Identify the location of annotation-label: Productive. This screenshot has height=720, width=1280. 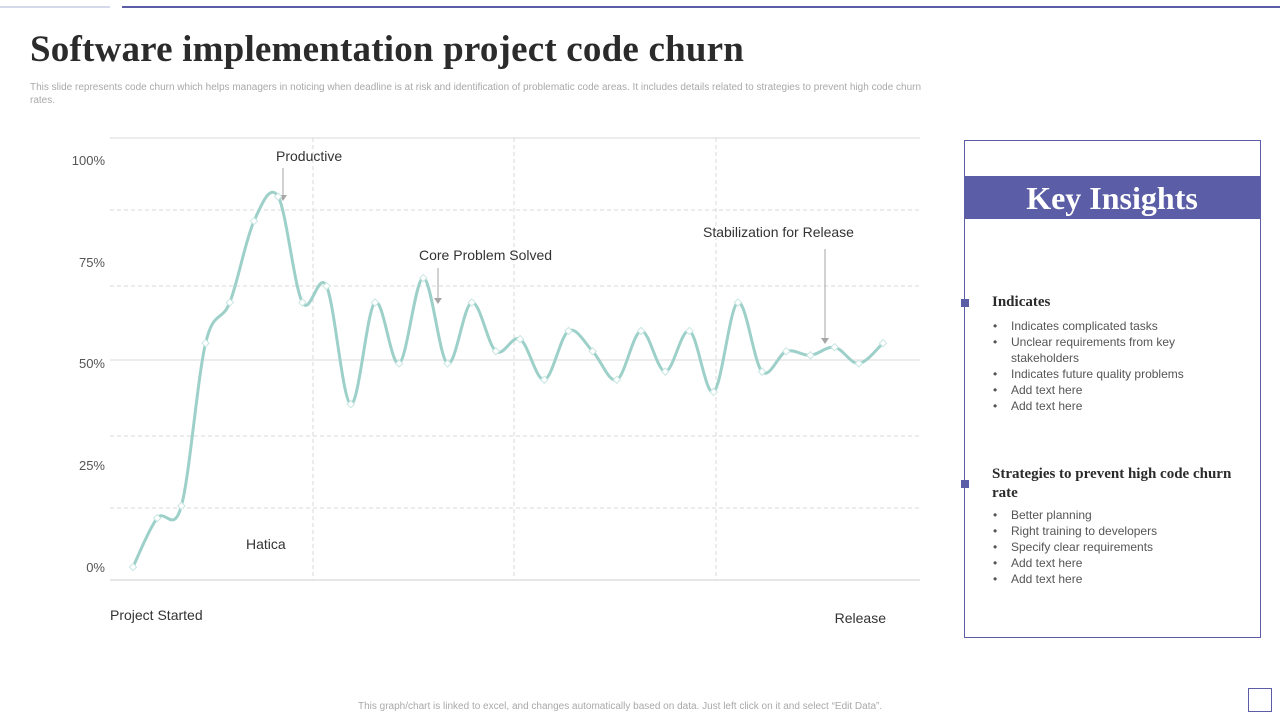
(309, 156).